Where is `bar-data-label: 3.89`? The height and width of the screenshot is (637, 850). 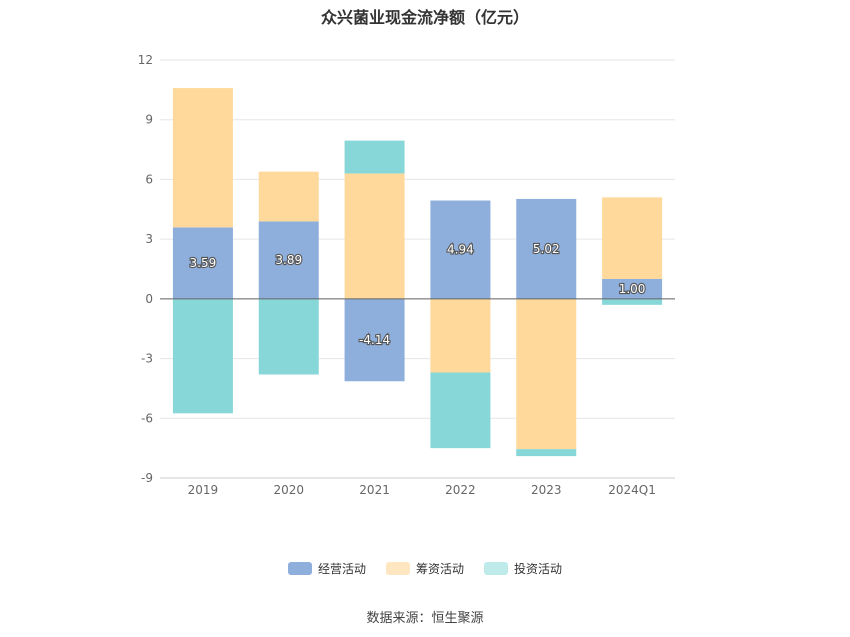
bar-data-label: 3.89 is located at coordinates (288, 260).